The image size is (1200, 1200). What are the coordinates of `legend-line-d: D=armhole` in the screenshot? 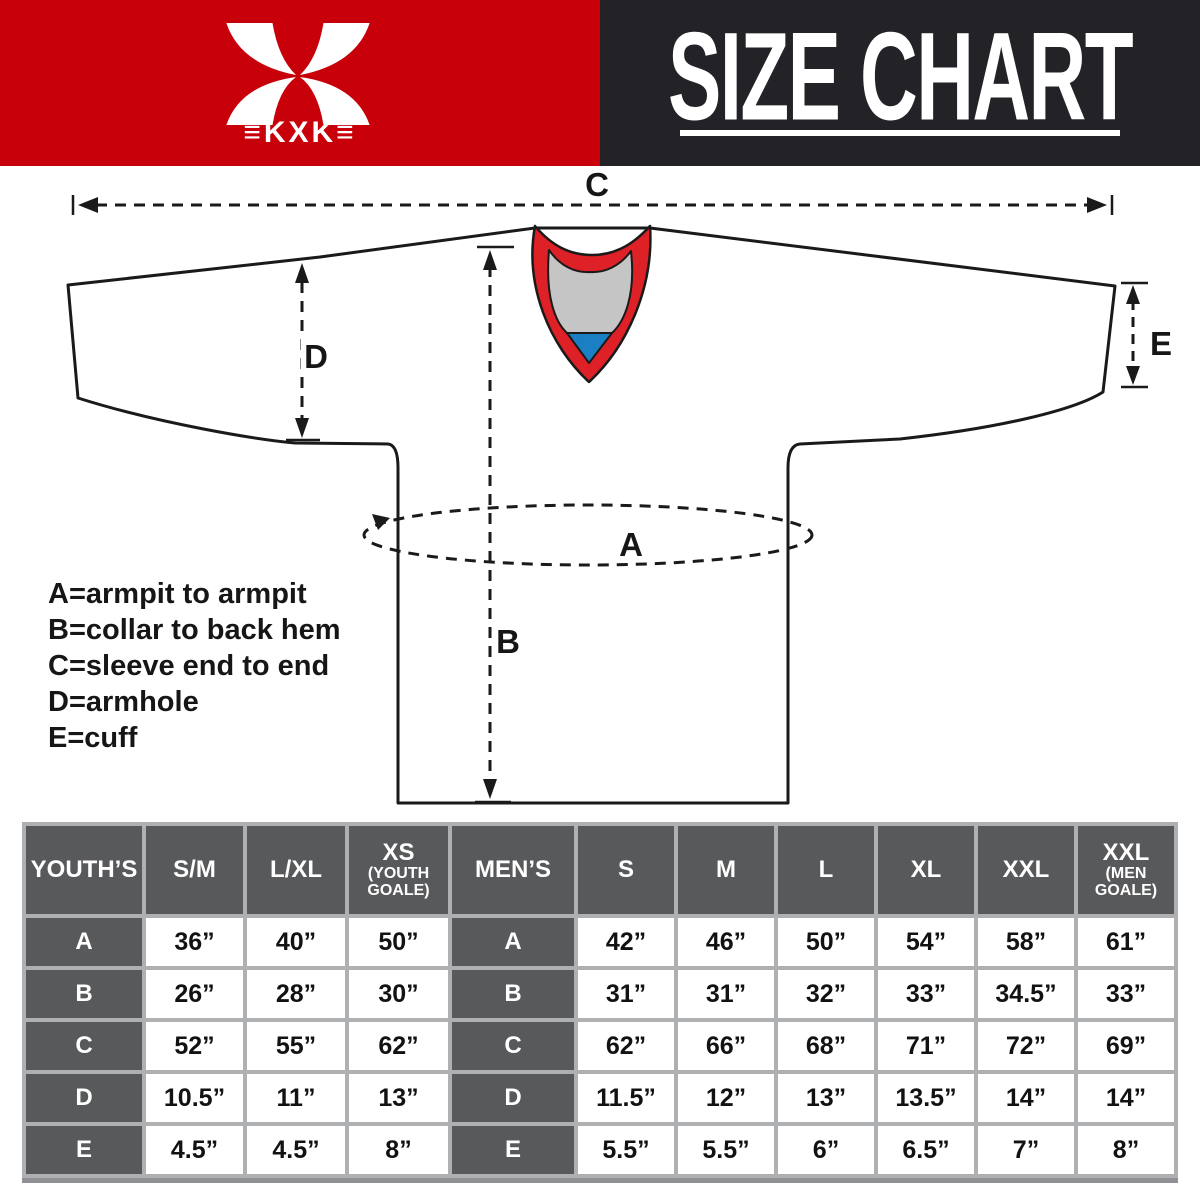 It's located at (123, 702).